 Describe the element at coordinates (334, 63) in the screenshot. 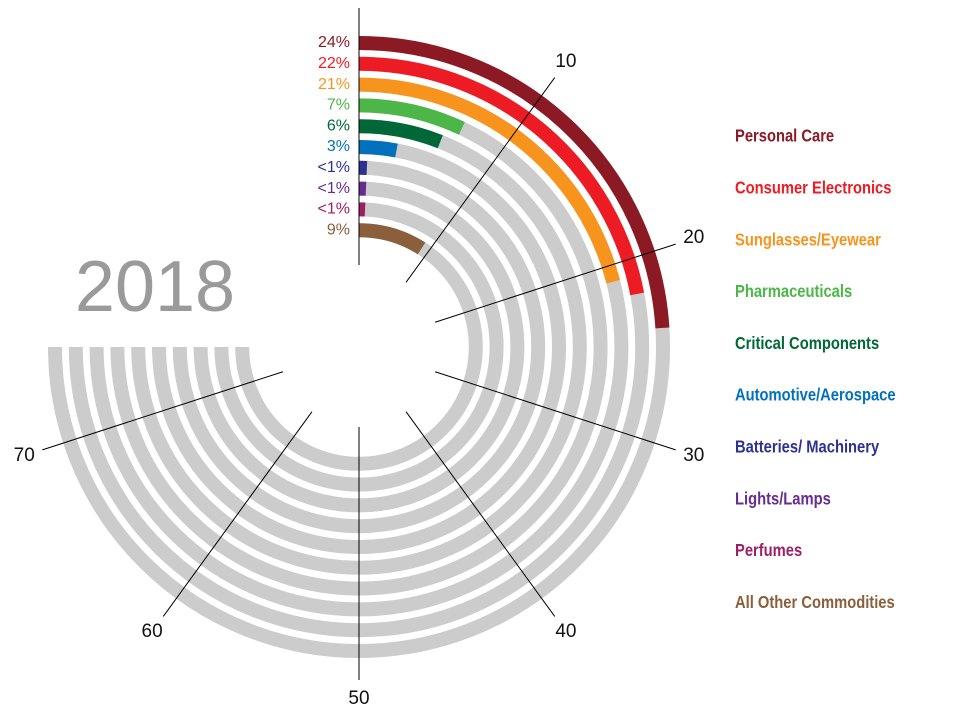

I see `data-label: 22%` at that location.